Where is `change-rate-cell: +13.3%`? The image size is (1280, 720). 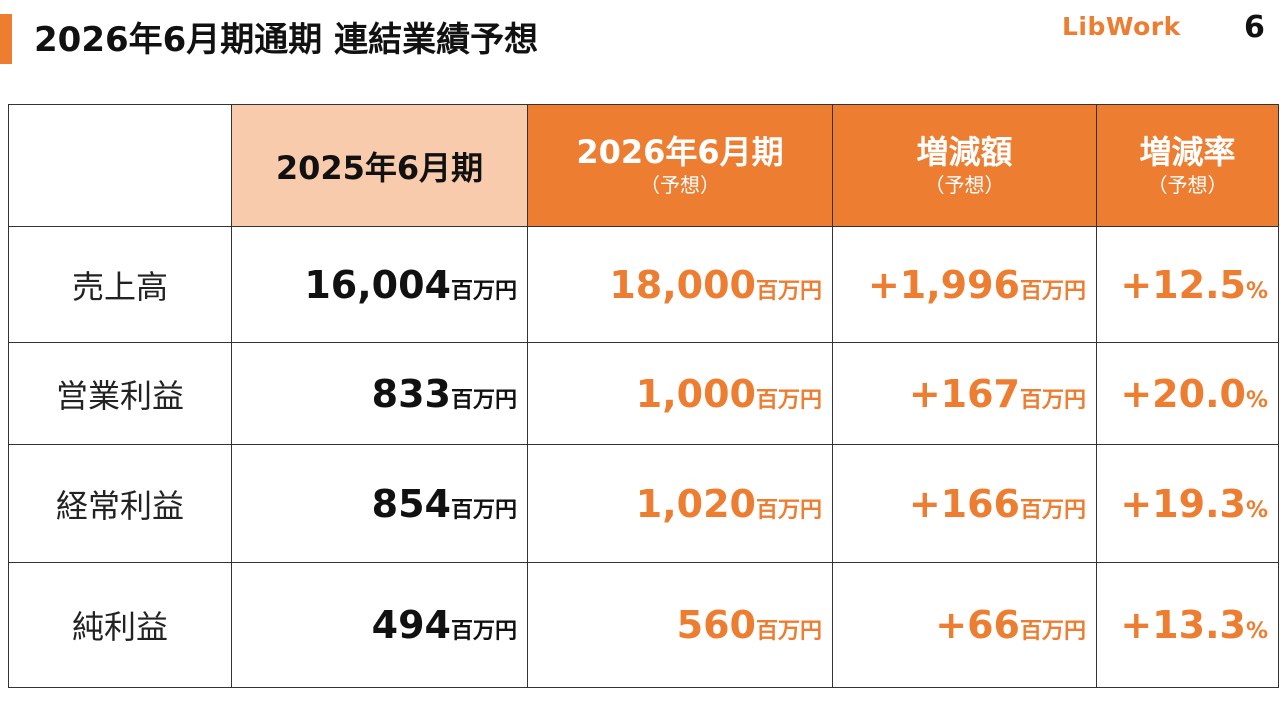
change-rate-cell: +13.3% is located at coordinates (1187, 625).